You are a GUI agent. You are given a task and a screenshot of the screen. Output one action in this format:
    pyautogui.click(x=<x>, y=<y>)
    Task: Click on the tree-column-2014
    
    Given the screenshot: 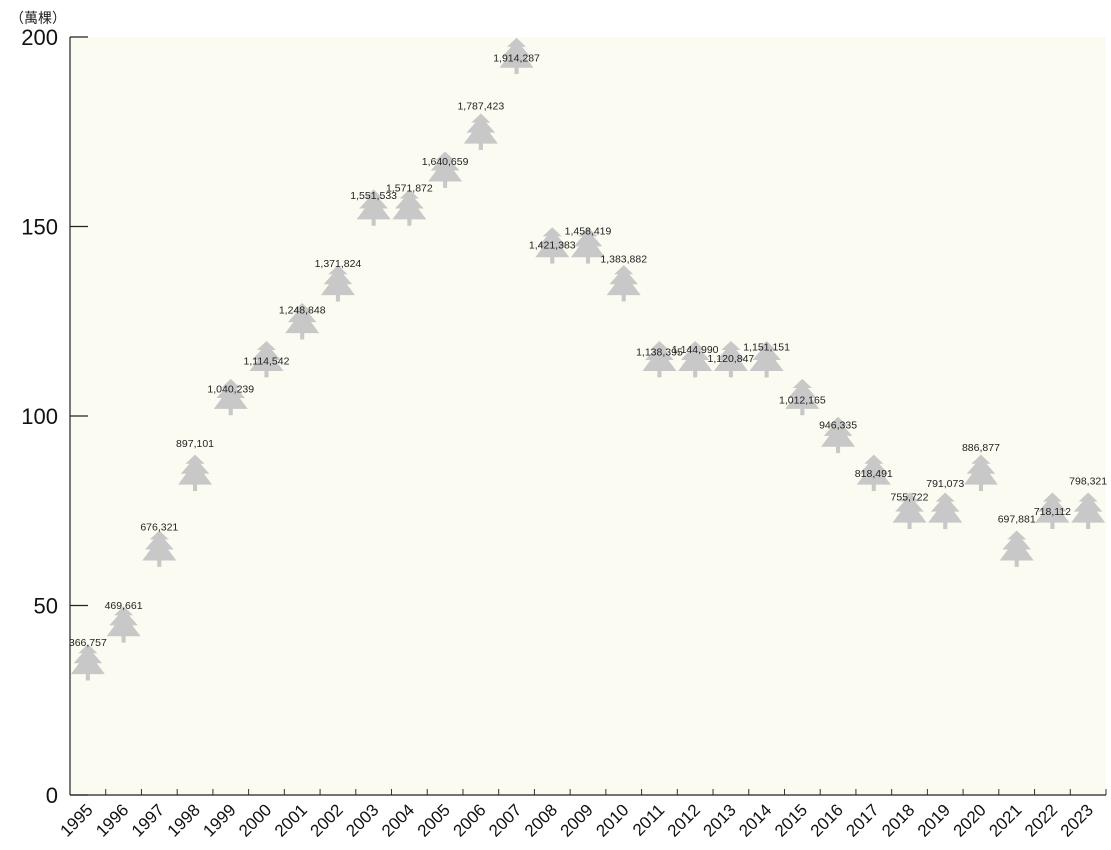 What is the action you would take?
    pyautogui.click(x=766, y=359)
    